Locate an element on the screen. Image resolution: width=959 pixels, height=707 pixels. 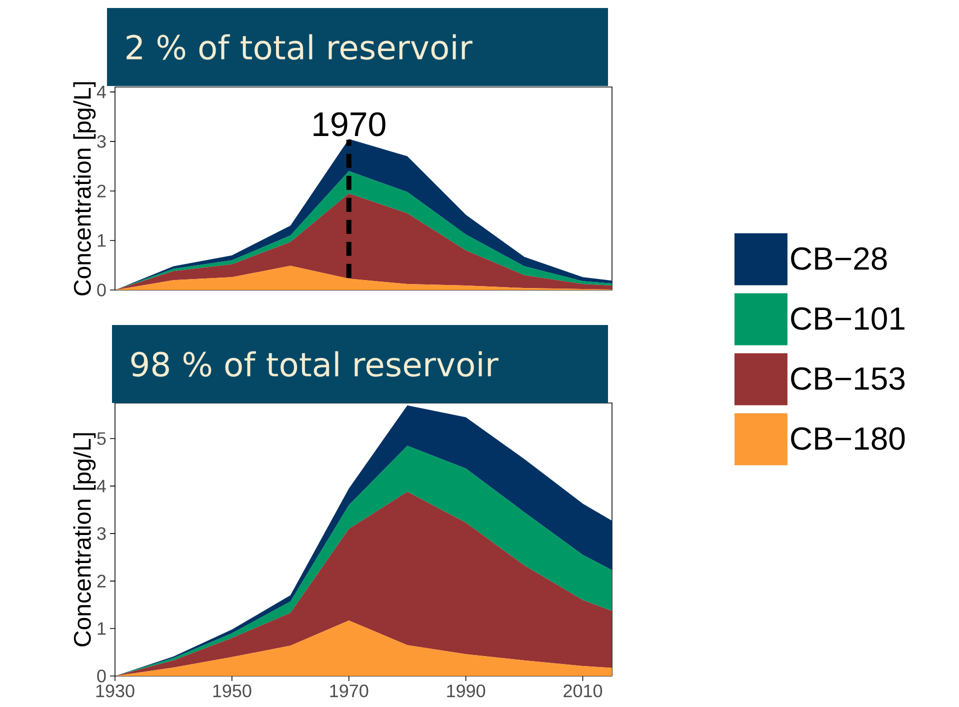
chart-title: 98 % of total reservoir is located at coordinates (314, 364).